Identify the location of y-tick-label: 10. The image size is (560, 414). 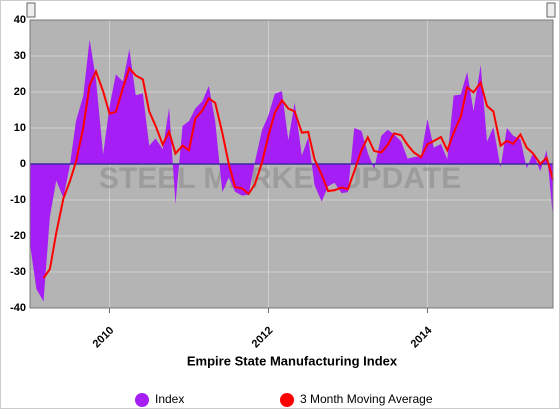
(20, 128).